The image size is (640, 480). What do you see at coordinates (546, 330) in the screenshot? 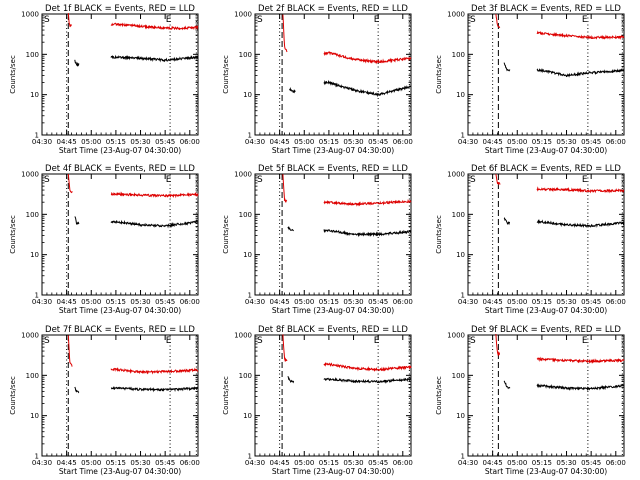
I see `panel-title: Det 9f BLACK = Events, RED = LLD` at bounding box center [546, 330].